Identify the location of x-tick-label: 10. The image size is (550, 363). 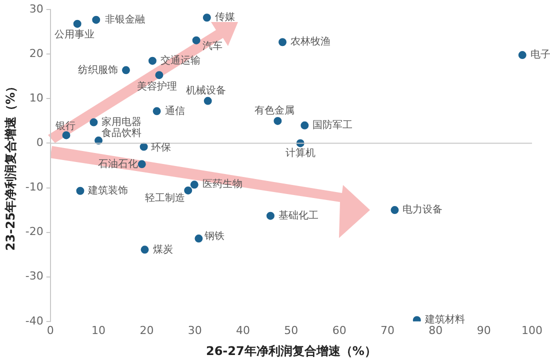
(99, 330).